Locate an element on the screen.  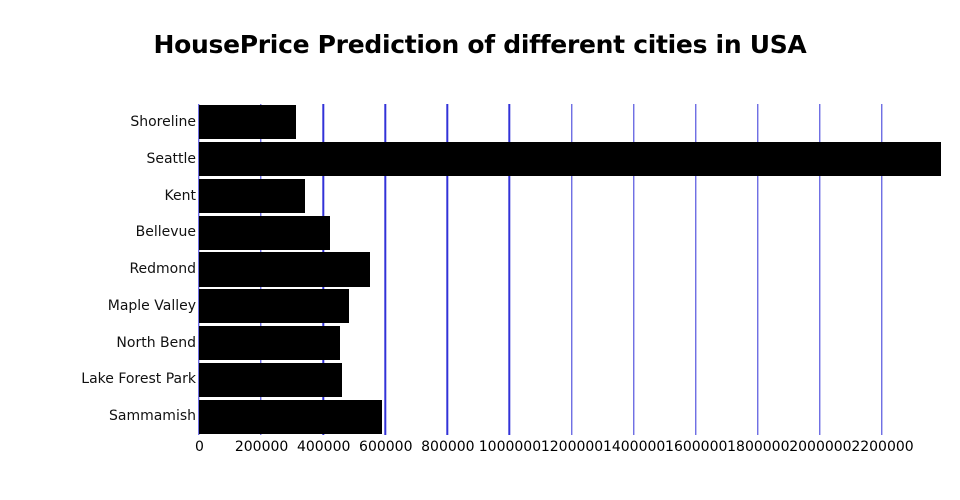
x-tick-label: 1400000 is located at coordinates (634, 447).